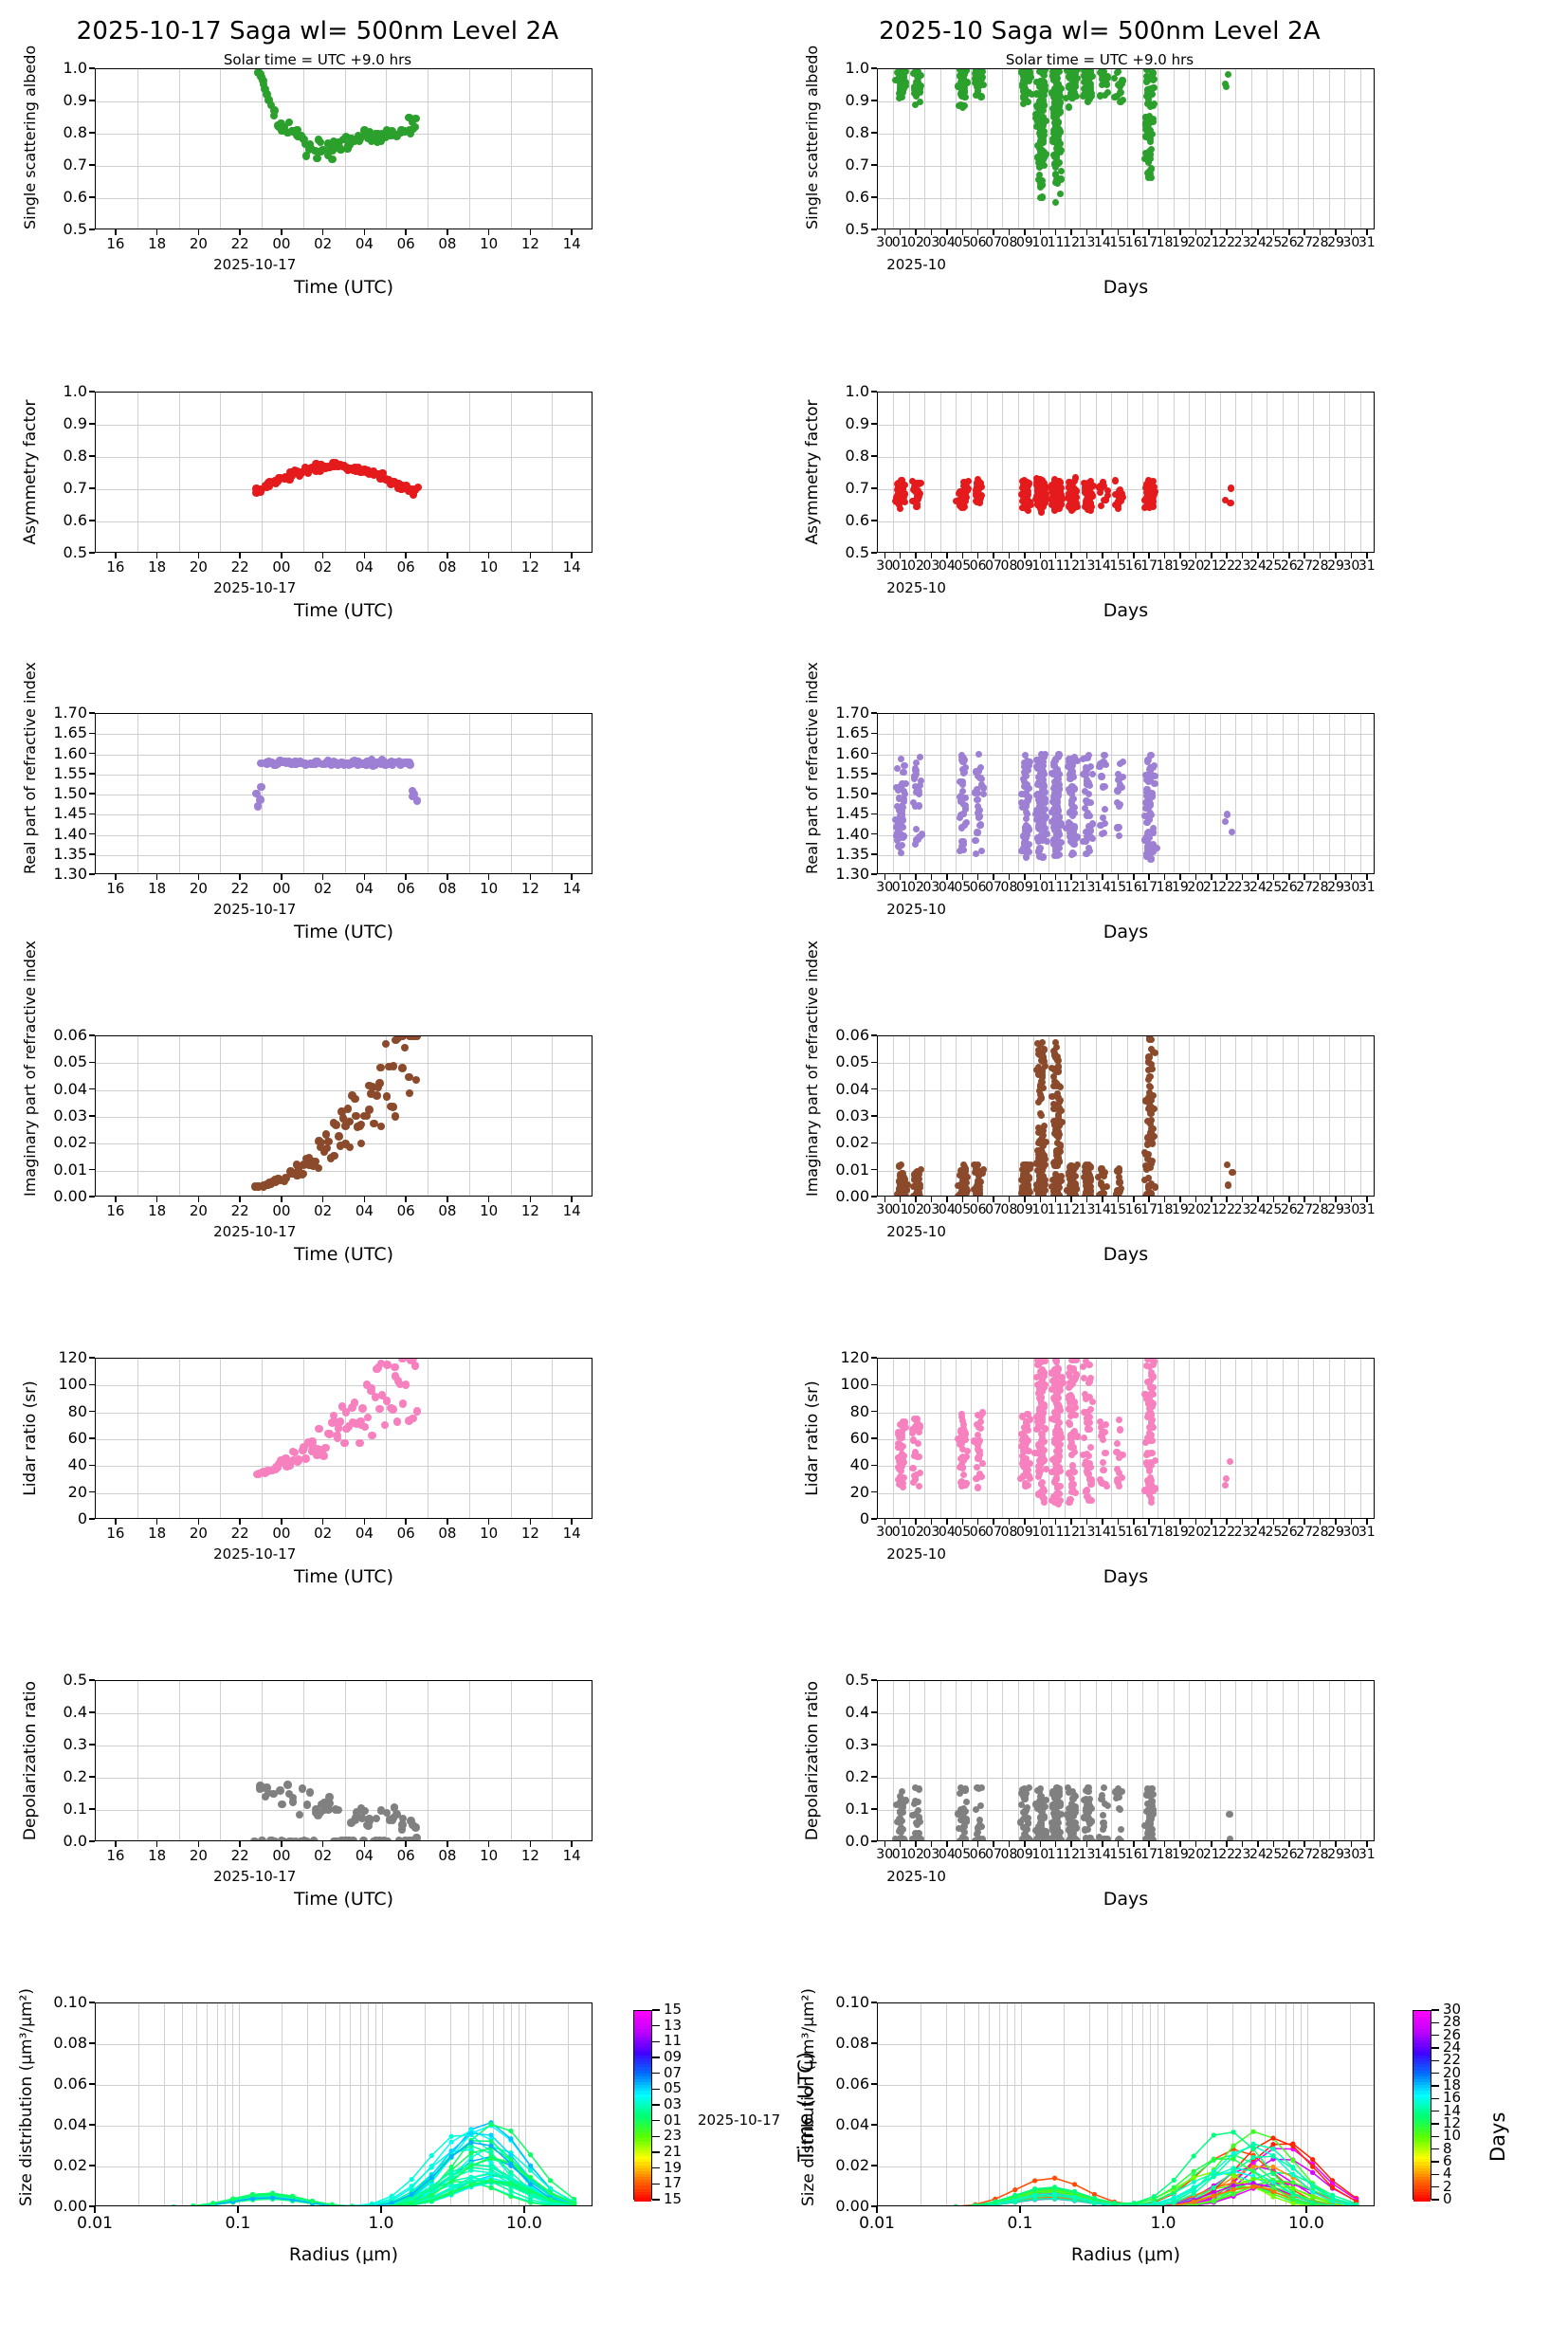 This screenshot has width=1568, height=2340. I want to click on xtick-label: 04, so click(947, 242).